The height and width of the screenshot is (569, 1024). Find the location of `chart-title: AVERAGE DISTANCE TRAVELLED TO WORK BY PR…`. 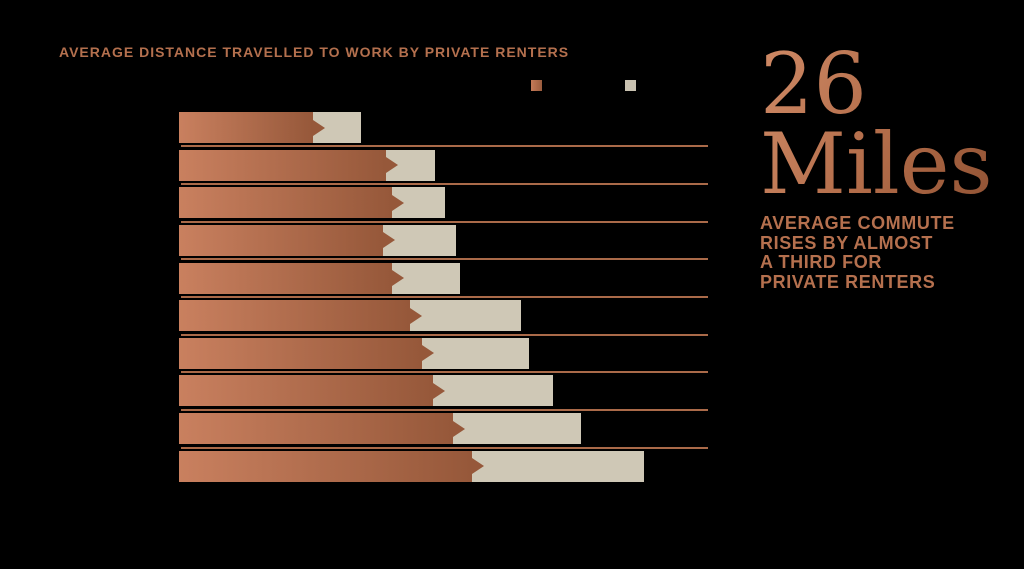

chart-title: AVERAGE DISTANCE TRAVELLED TO WORK BY PR… is located at coordinates (314, 52).